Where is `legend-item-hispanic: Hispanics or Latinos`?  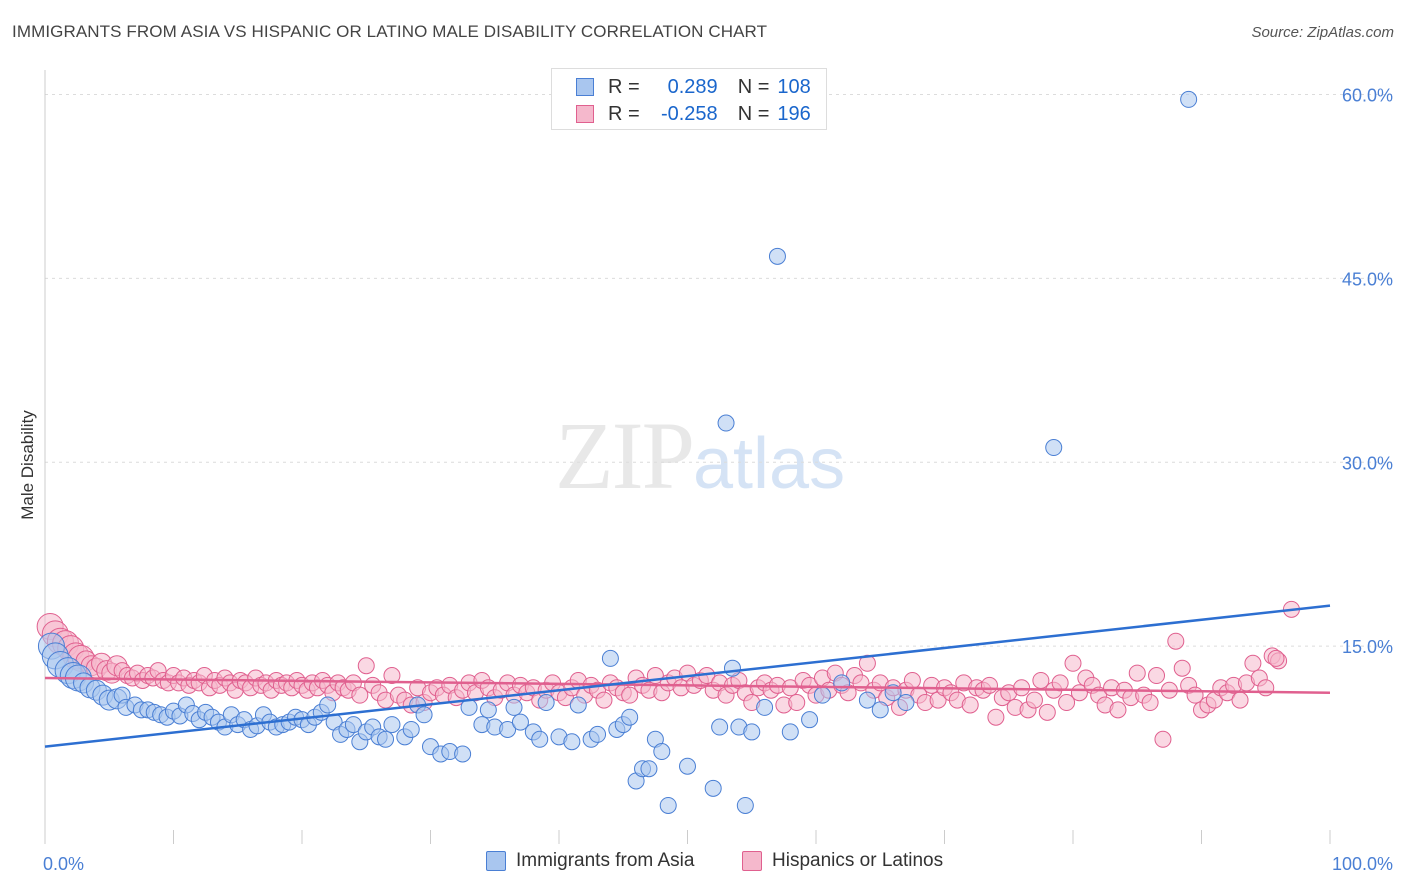 legend-item-hispanic: Hispanics or Latinos is located at coordinates (842, 861).